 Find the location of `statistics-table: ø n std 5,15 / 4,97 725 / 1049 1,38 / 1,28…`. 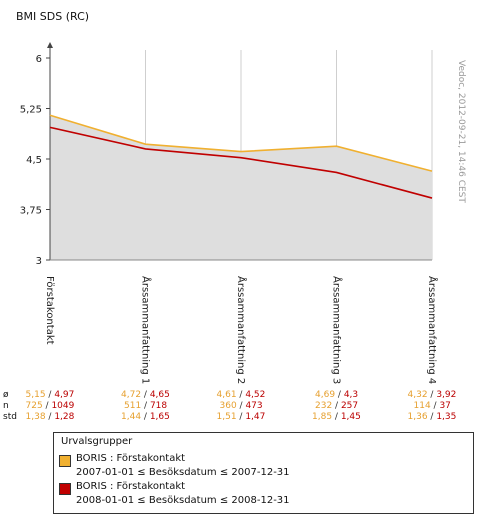

statistics-table: ø n std 5,15 / 4,97 725 / 1049 1,38 / 1,28… is located at coordinates (240, 408).